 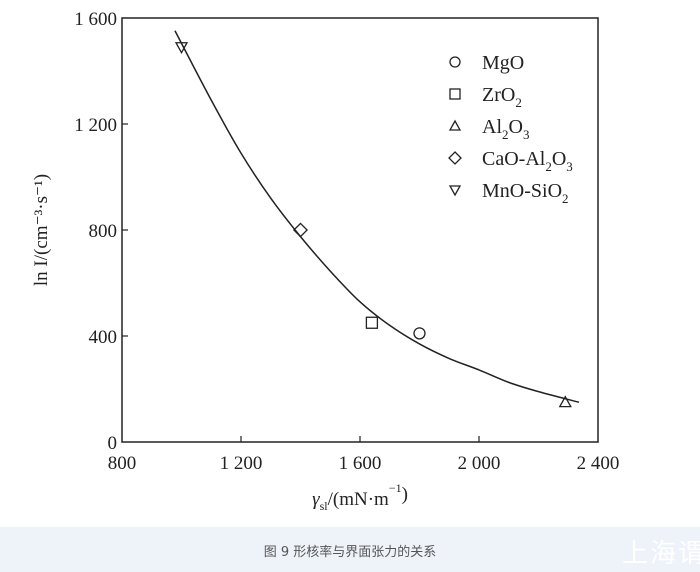 I want to click on legend-marker-mno-sio2, so click(x=455, y=191).